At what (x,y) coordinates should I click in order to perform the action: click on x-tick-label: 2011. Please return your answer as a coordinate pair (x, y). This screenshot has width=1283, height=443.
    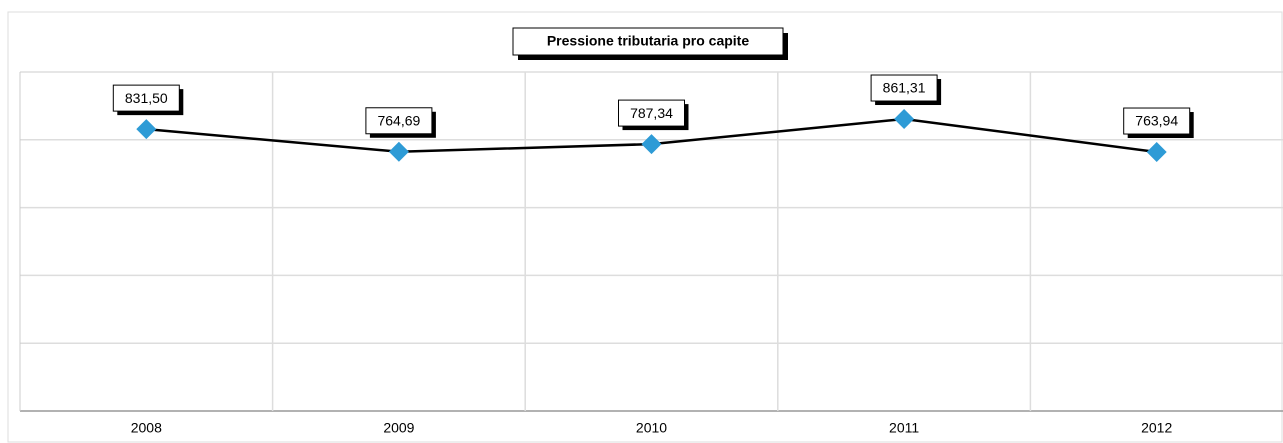
    Looking at the image, I should click on (904, 428).